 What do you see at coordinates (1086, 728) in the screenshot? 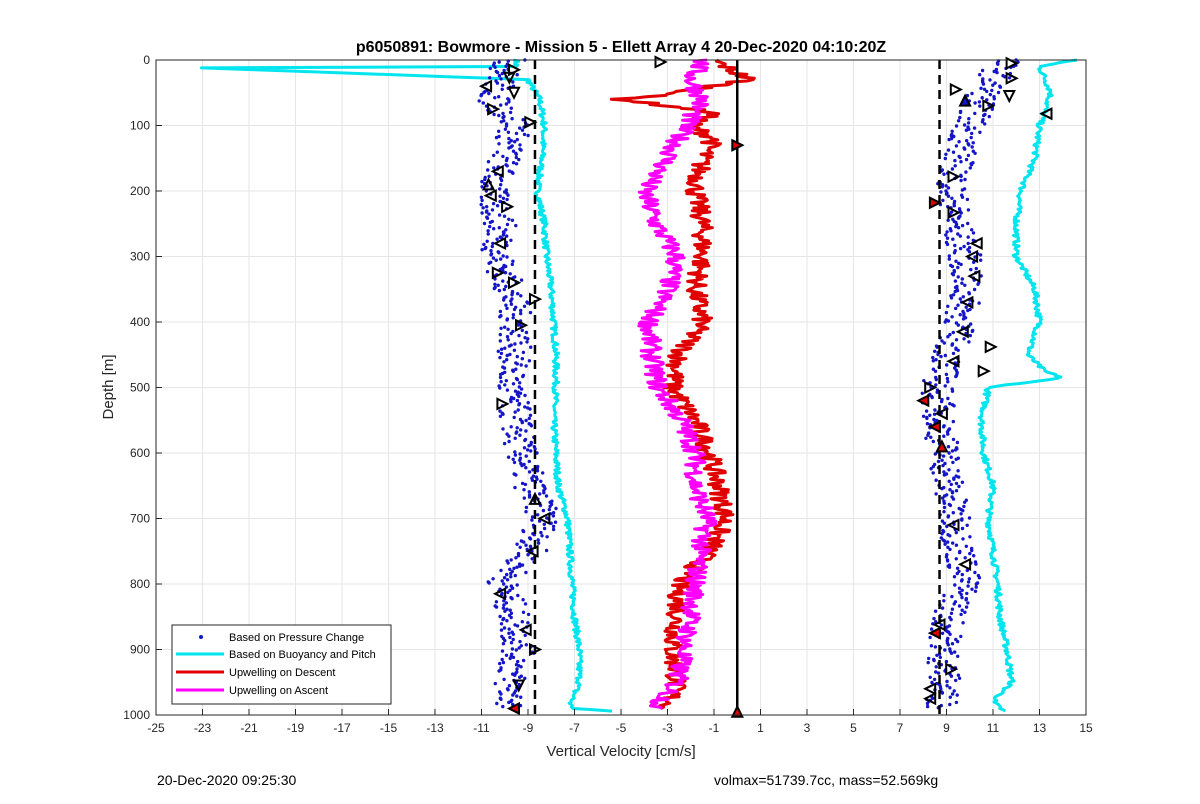
I see `x-tick-label: 15` at bounding box center [1086, 728].